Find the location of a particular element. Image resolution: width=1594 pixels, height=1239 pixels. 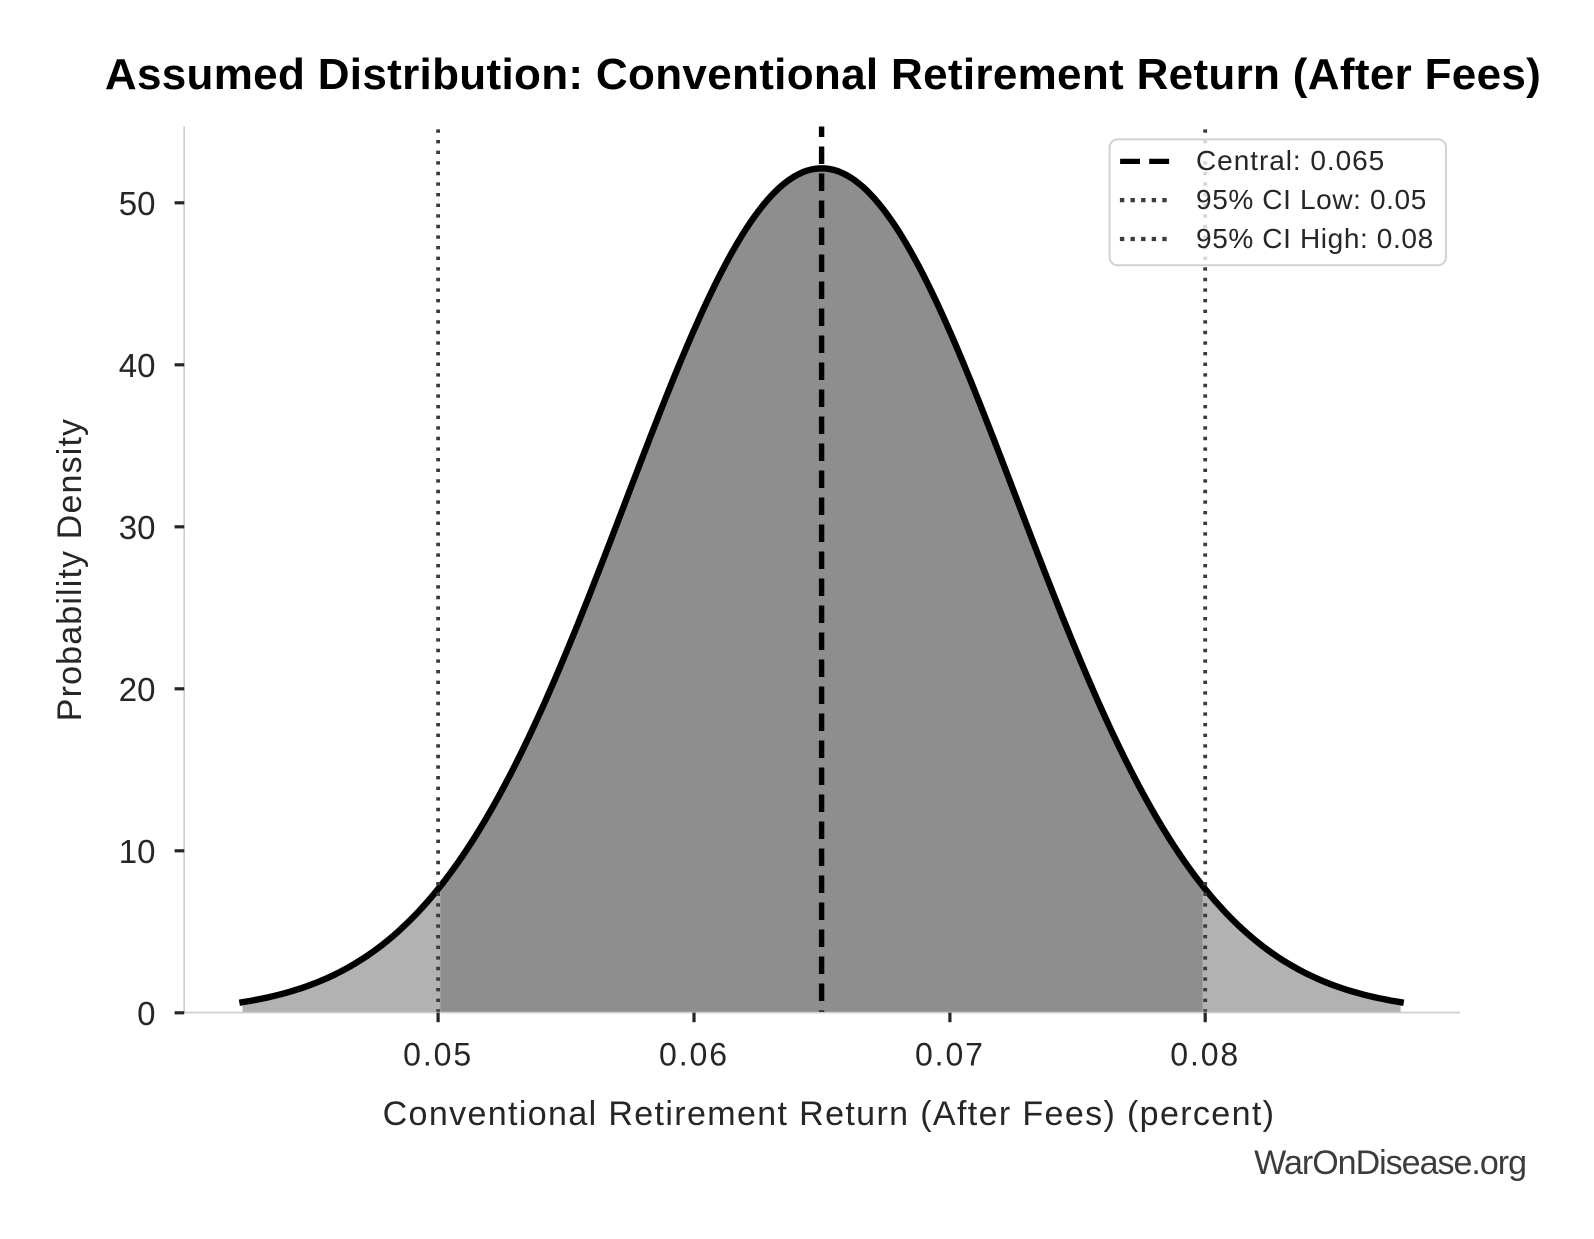

svg-text: 0.05 is located at coordinates (438, 1055).